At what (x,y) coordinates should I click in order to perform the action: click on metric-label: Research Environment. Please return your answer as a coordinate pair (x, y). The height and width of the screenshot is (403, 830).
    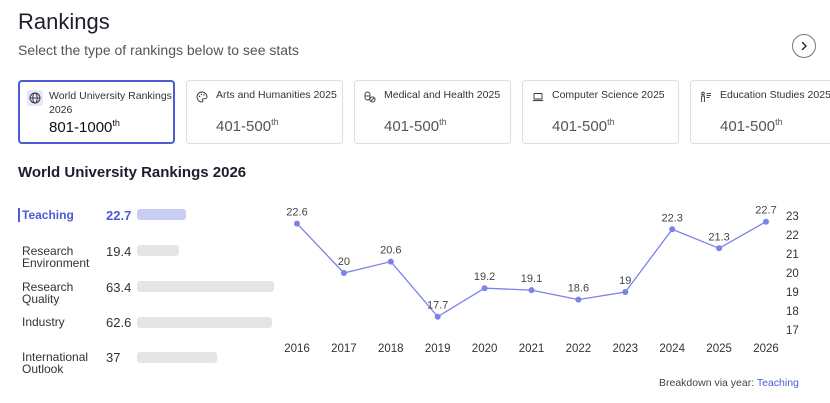
    Looking at the image, I should click on (56, 257).